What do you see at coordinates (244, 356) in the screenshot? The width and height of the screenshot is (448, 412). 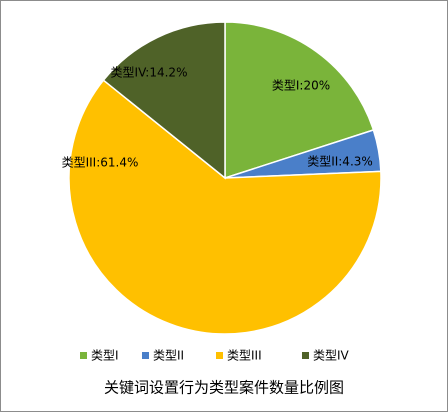 I see `legend-label: 类型III` at bounding box center [244, 356].